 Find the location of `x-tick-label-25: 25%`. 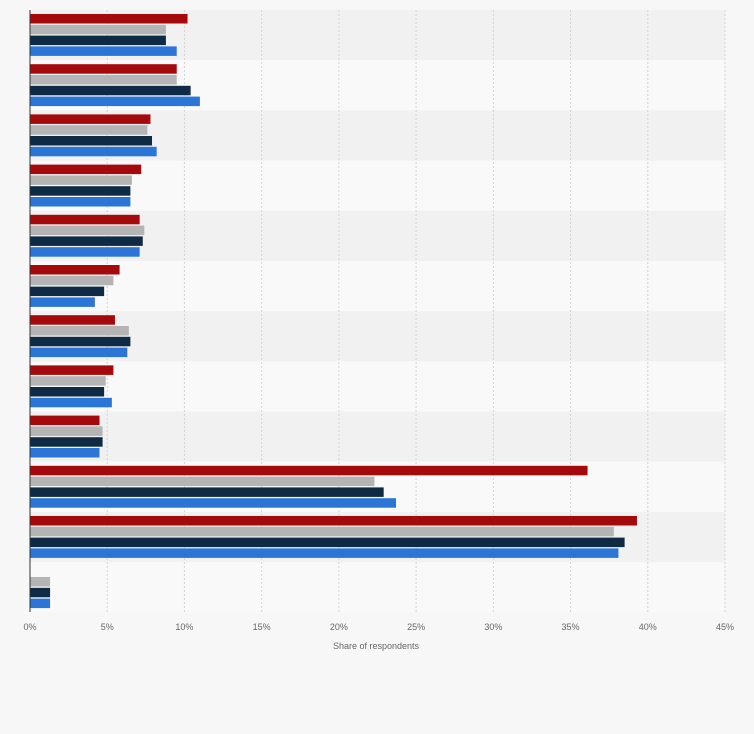

x-tick-label-25: 25% is located at coordinates (416, 627).